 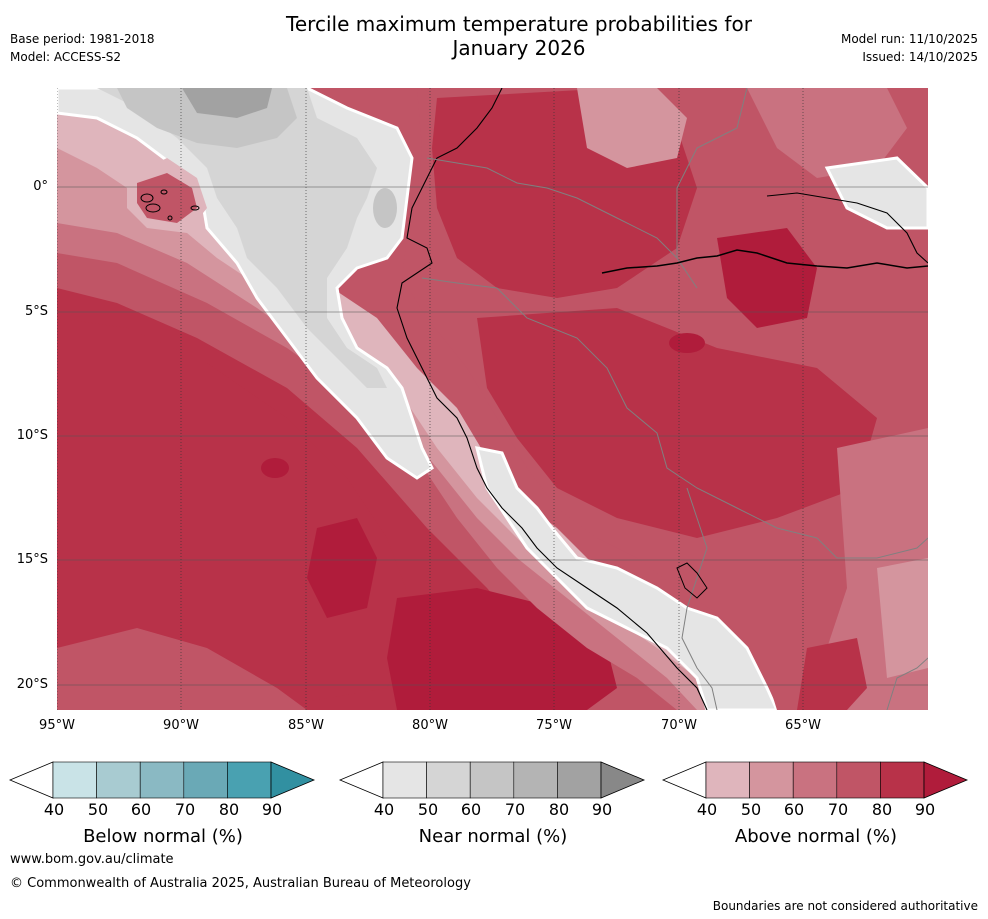 What do you see at coordinates (141, 809) in the screenshot?
I see `below-tick-60: 60` at bounding box center [141, 809].